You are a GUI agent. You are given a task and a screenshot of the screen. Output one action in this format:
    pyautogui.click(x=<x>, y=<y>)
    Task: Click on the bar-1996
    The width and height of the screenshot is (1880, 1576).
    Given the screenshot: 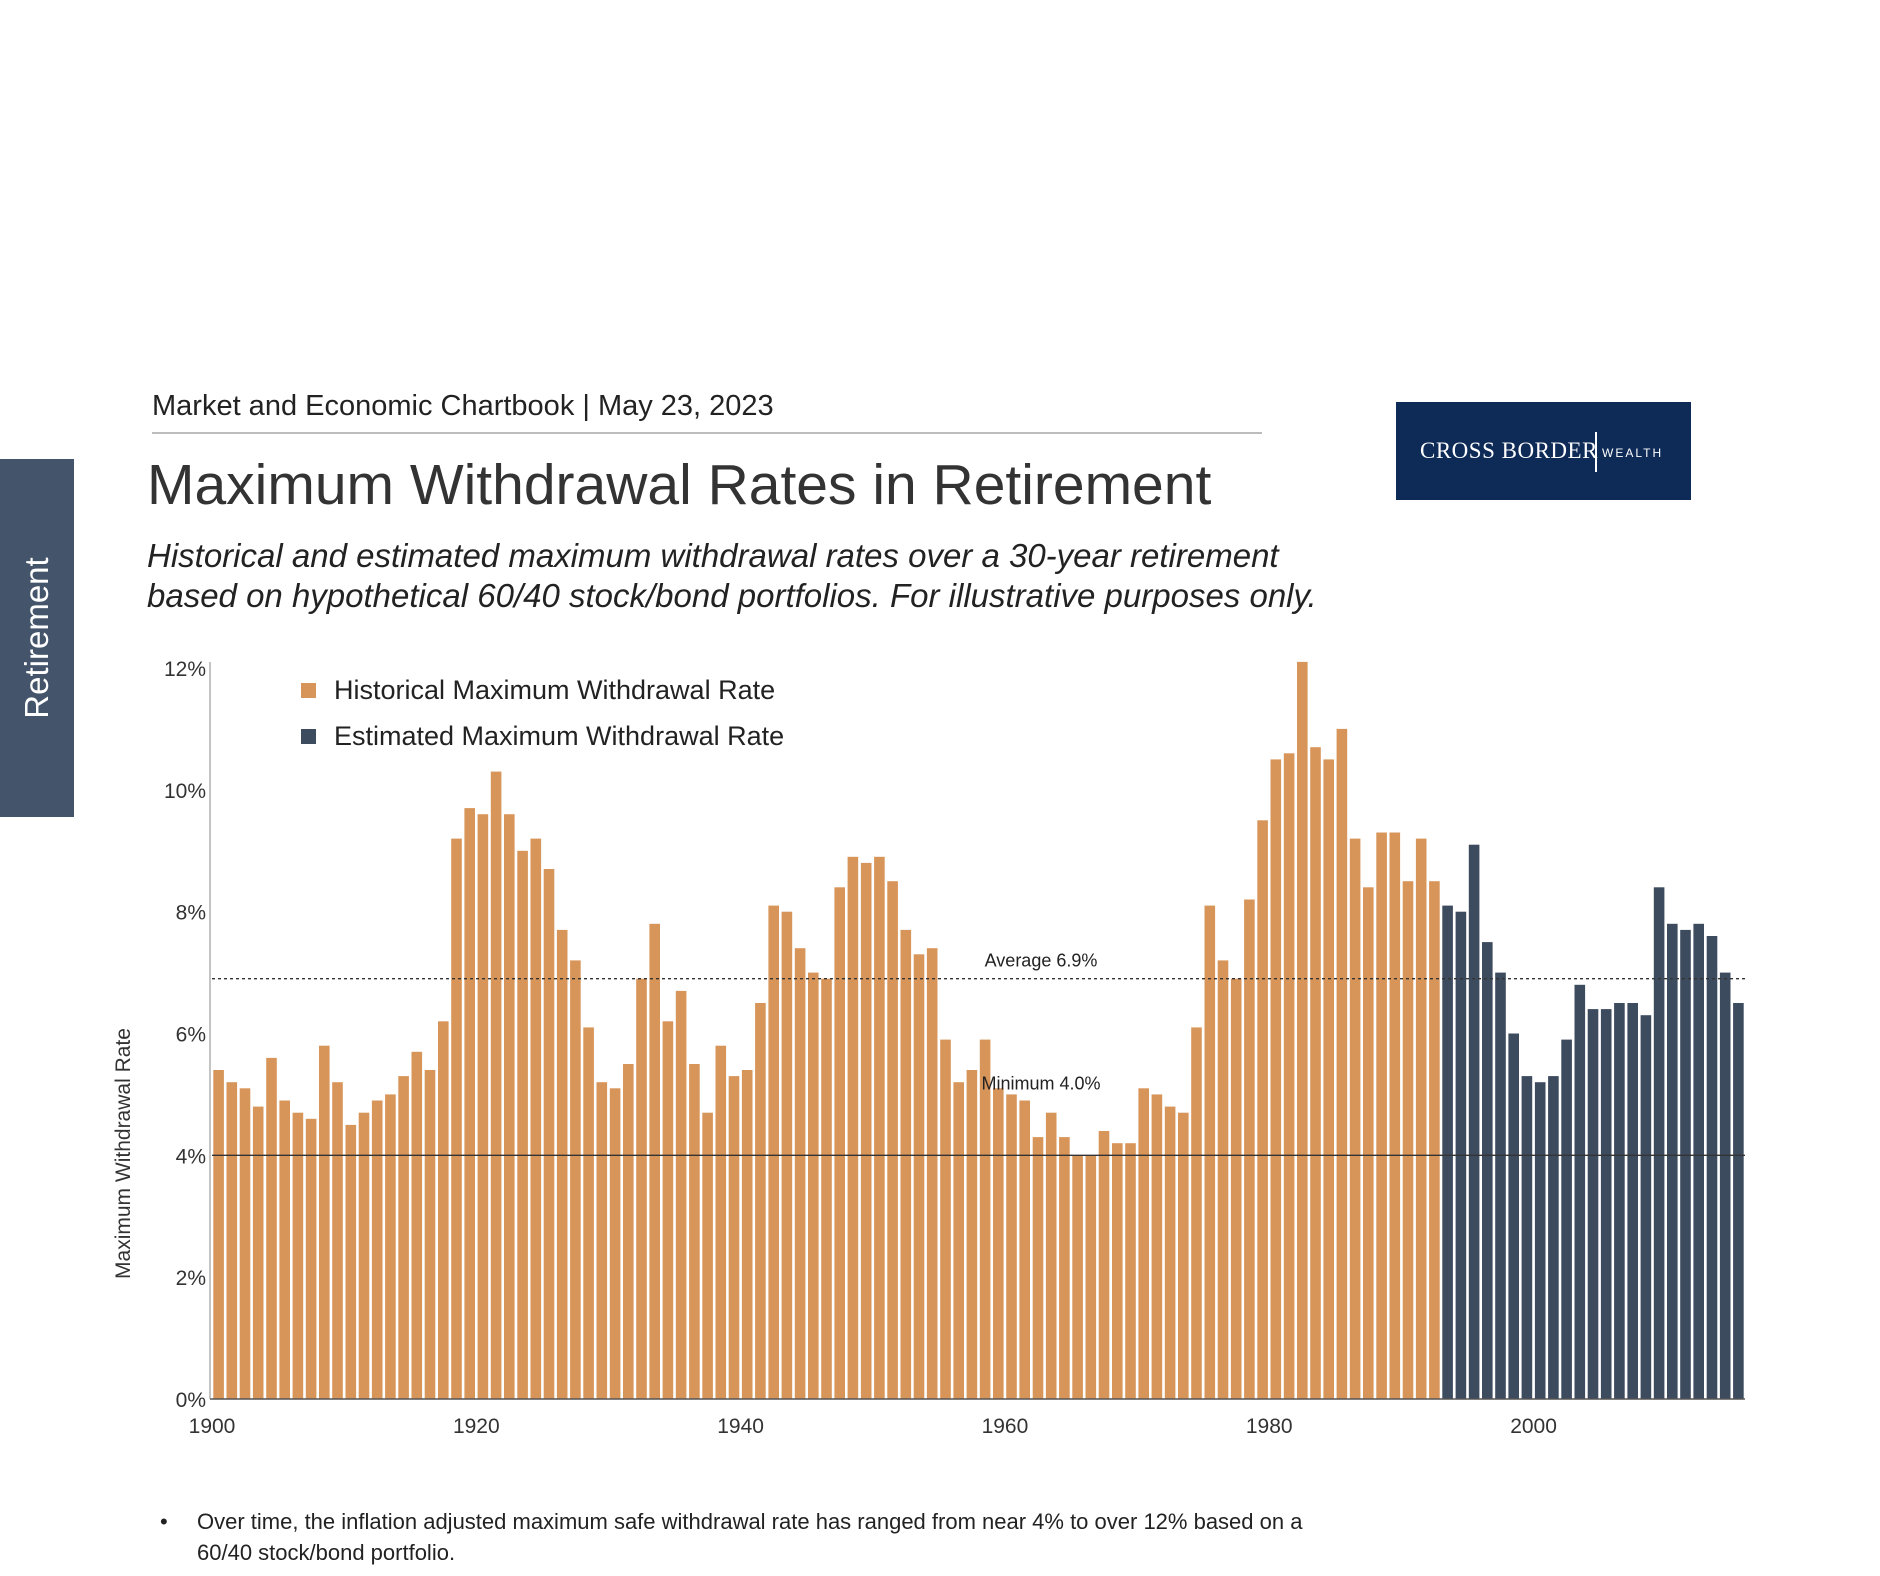 What is the action you would take?
    pyautogui.click(x=1487, y=1170)
    